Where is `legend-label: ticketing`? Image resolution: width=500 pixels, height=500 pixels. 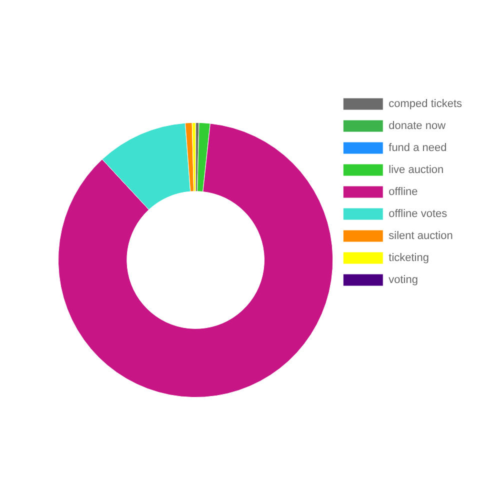 legend-label: ticketing is located at coordinates (408, 258).